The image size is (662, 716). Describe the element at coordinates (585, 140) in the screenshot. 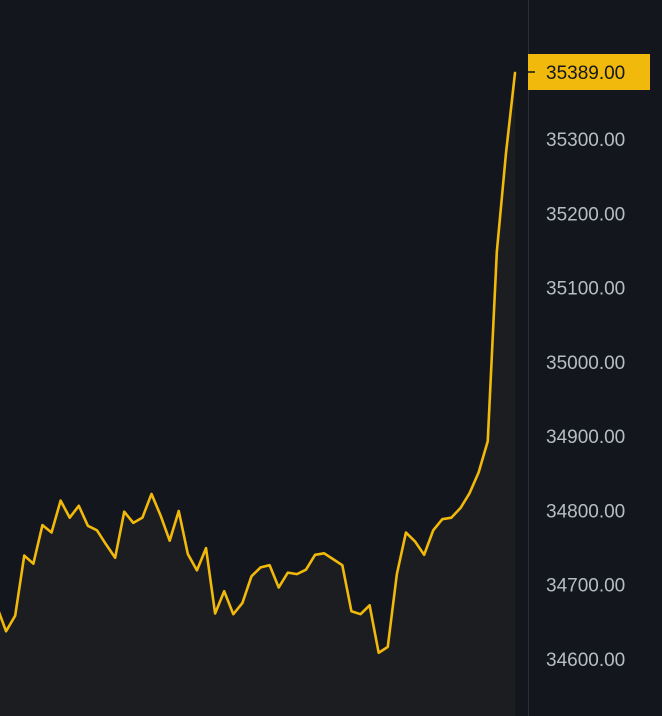

I see `y-axis-tick-label: 35300.00` at that location.